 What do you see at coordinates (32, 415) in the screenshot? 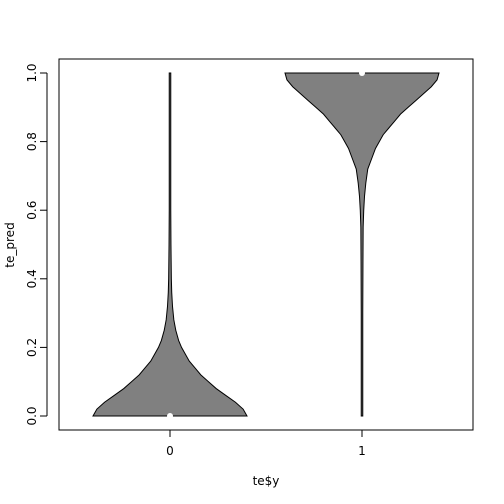
I see `y-tick-label: 0.0` at bounding box center [32, 415].